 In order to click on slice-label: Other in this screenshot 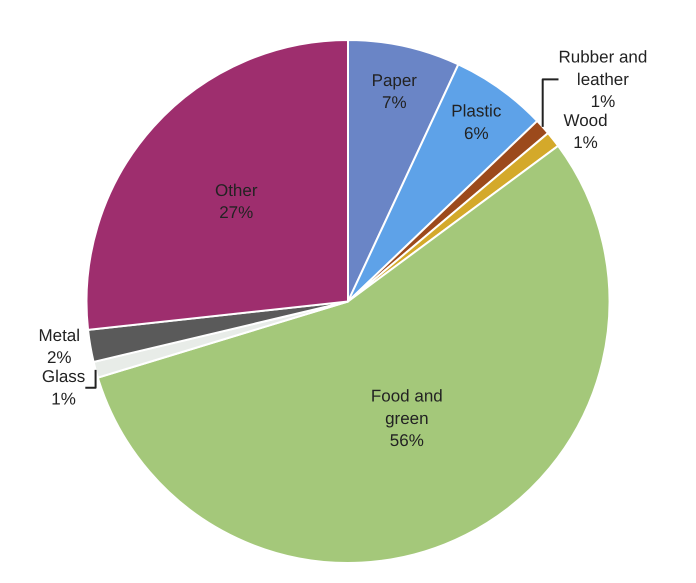, I will do `click(236, 190)`.